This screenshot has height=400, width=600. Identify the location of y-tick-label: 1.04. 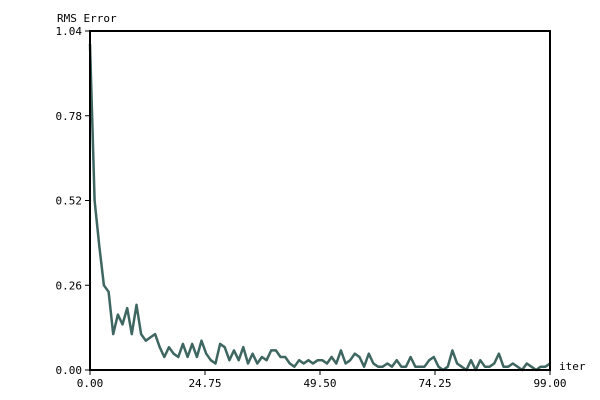
(69, 31).